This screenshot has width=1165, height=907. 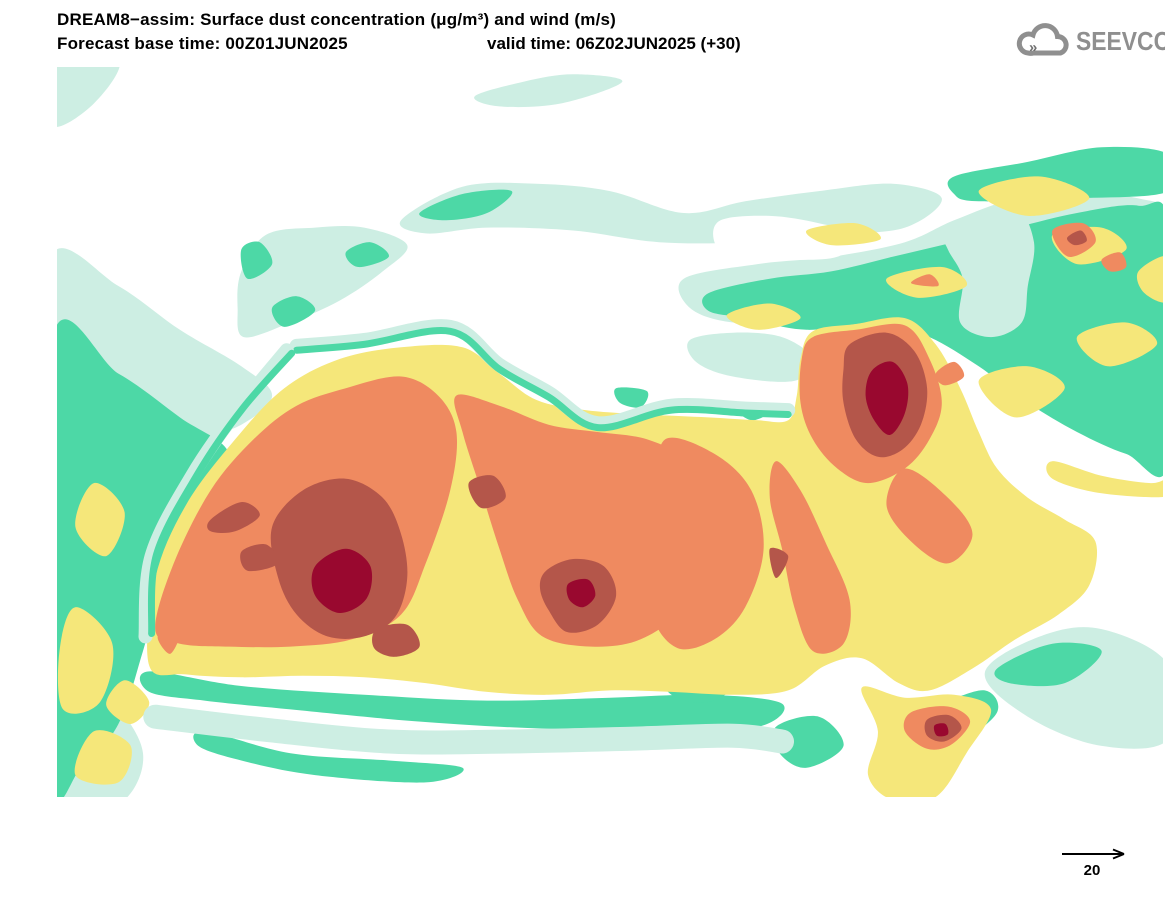 I want to click on dust-region-chad-maroon, so click(x=581, y=593).